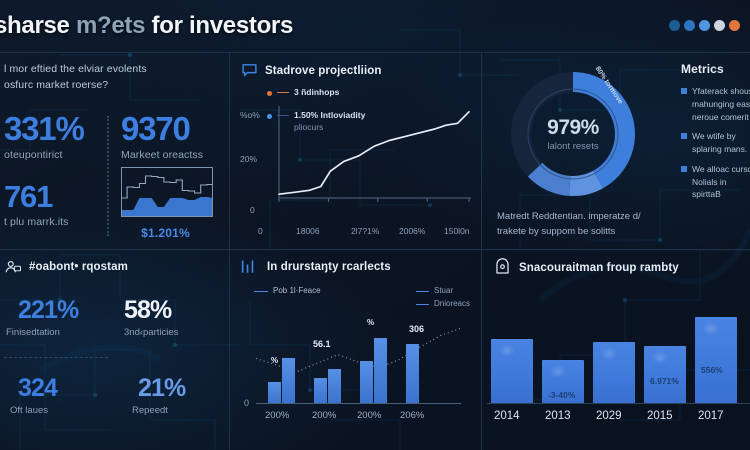 The width and height of the screenshot is (750, 450). I want to click on metric-text-1: We wtife by splaring mans., so click(720, 142).